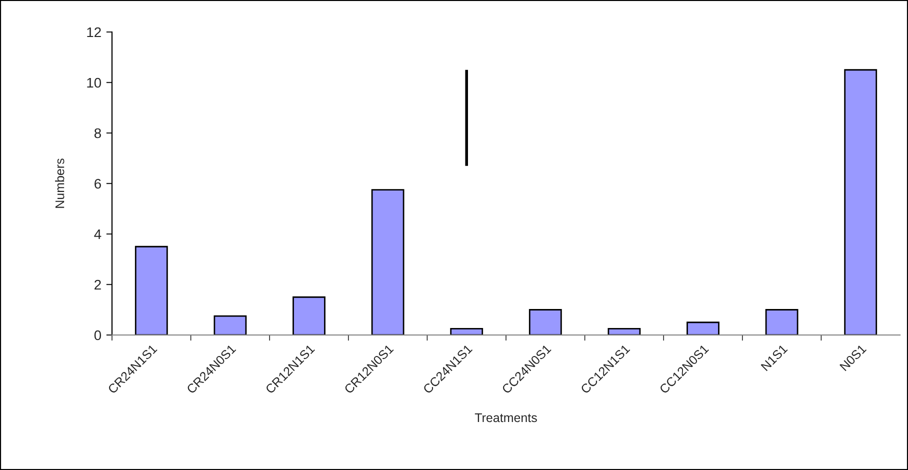  I want to click on y-tick-label: 6, so click(97, 183).